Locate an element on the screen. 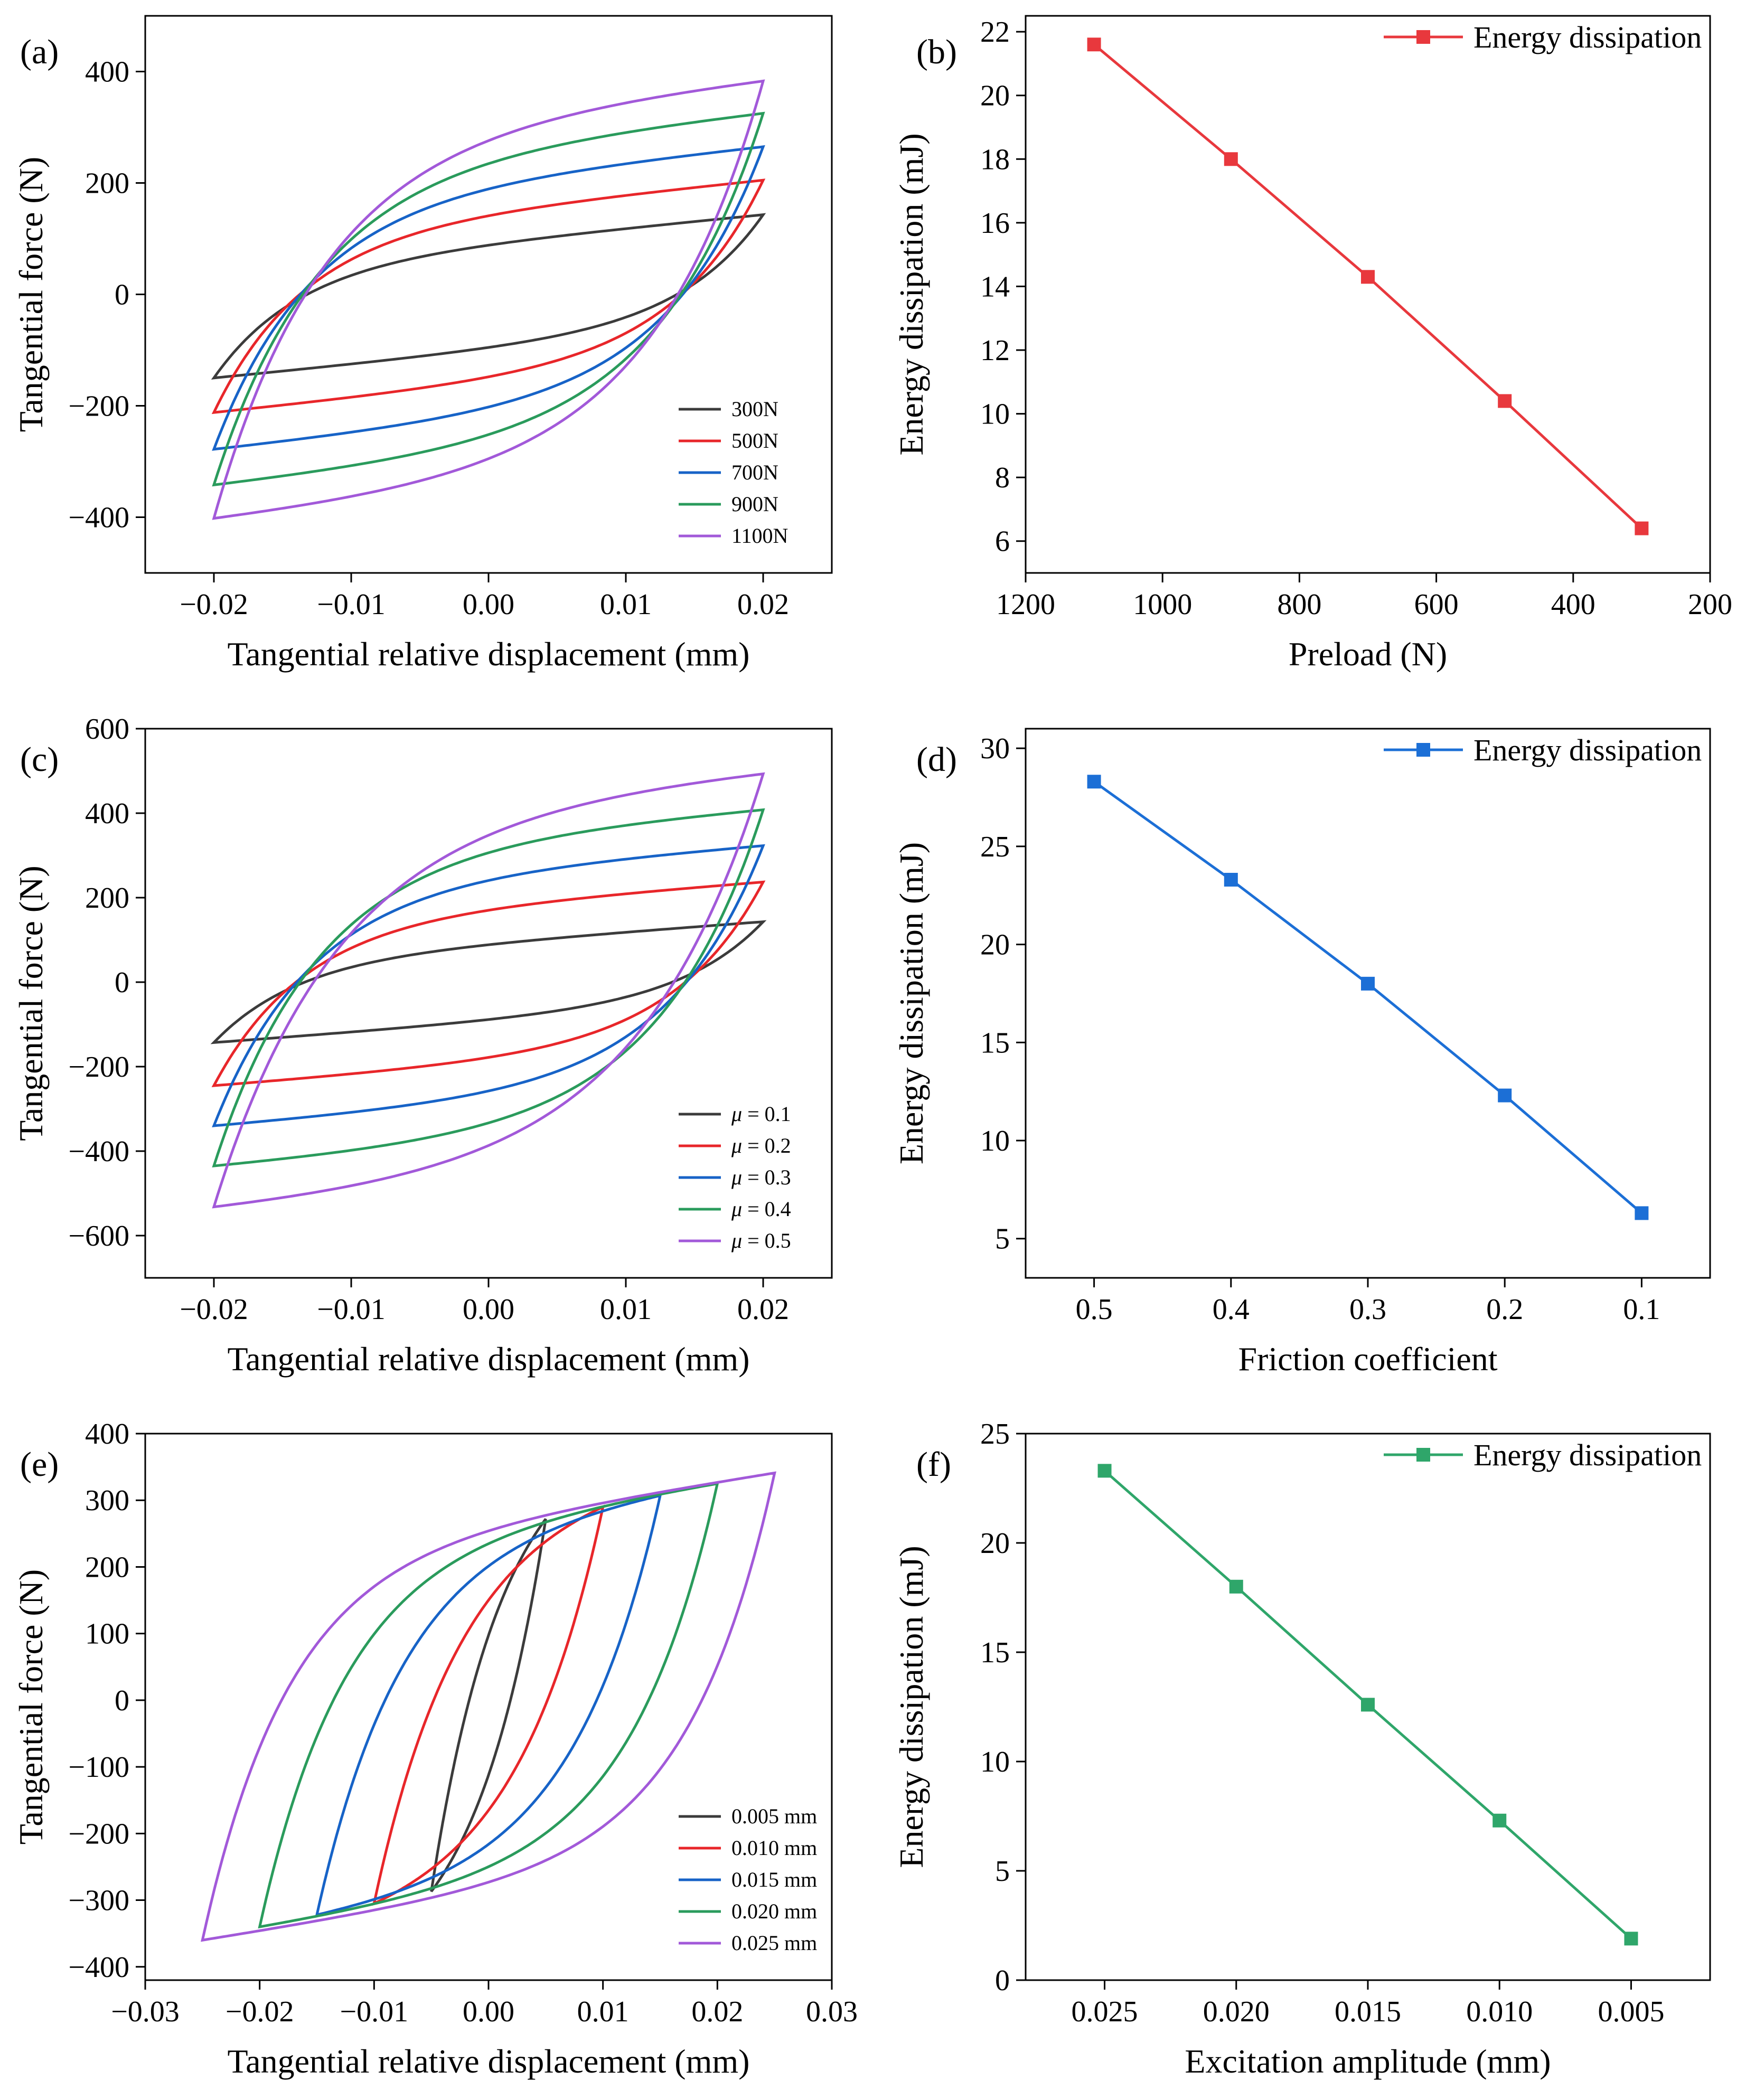 Image resolution: width=1746 pixels, height=2100 pixels. y-tick-label: 15 is located at coordinates (995, 1652).